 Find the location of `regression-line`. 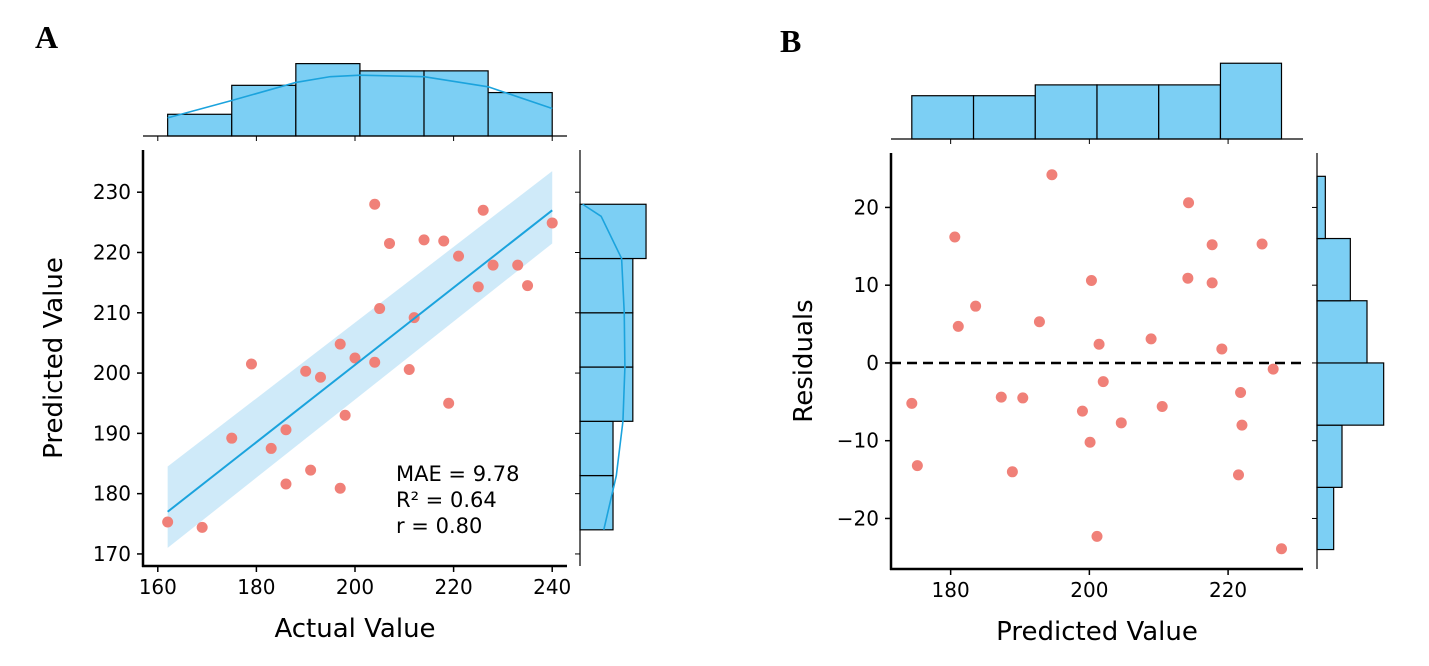

regression-line is located at coordinates (360, 361).